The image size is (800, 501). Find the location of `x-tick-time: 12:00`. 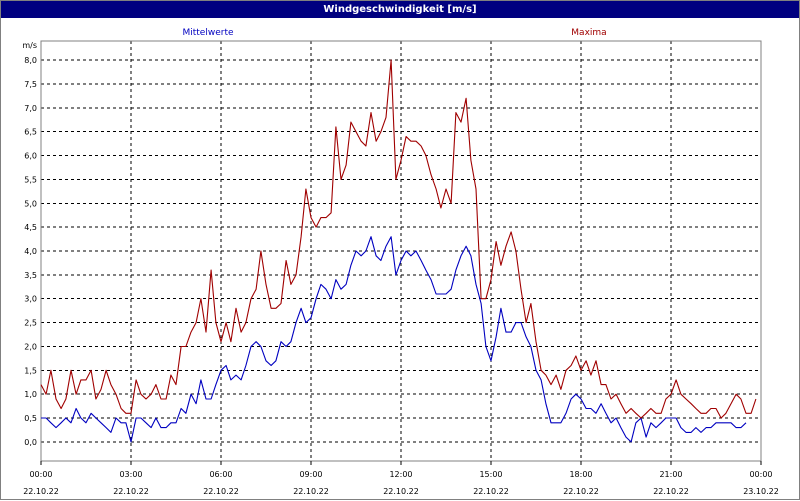

x-tick-time: 12:00 is located at coordinates (400, 474).